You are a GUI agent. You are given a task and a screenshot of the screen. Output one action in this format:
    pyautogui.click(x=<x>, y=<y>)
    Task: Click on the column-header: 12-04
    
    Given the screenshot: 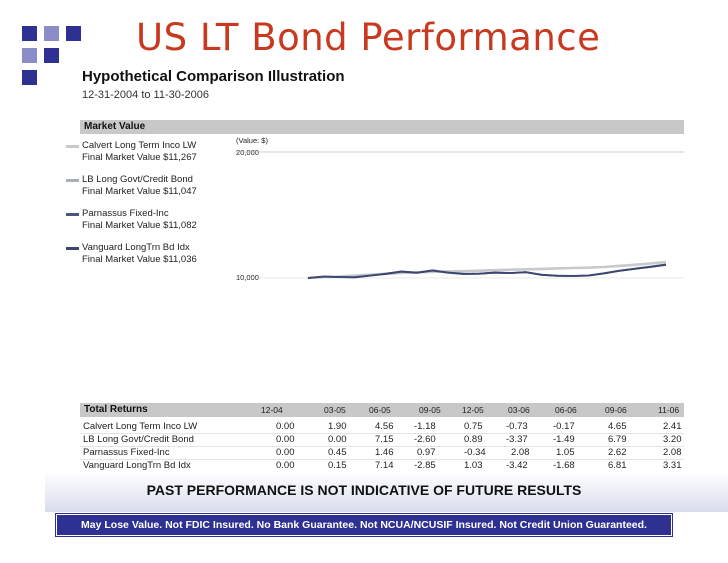 What is the action you would take?
    pyautogui.click(x=272, y=410)
    